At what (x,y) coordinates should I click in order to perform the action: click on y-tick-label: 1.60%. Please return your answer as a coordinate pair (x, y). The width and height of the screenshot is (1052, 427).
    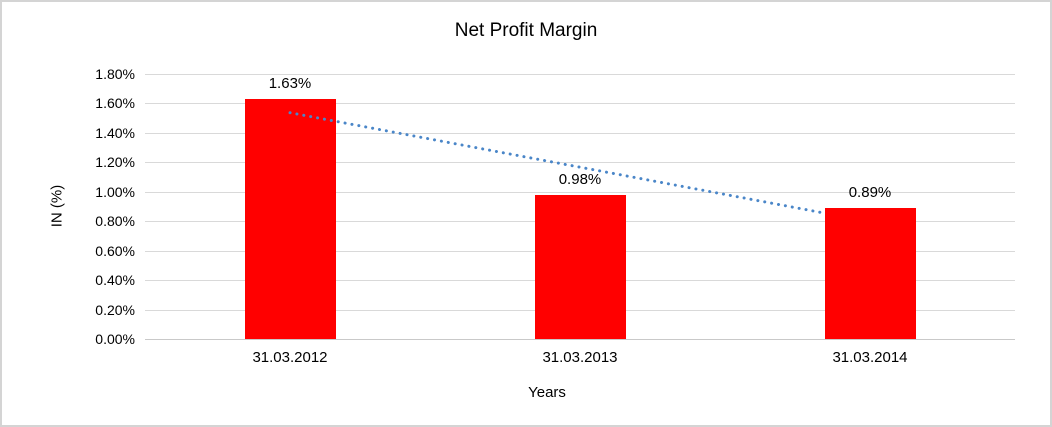
    Looking at the image, I should click on (115, 103).